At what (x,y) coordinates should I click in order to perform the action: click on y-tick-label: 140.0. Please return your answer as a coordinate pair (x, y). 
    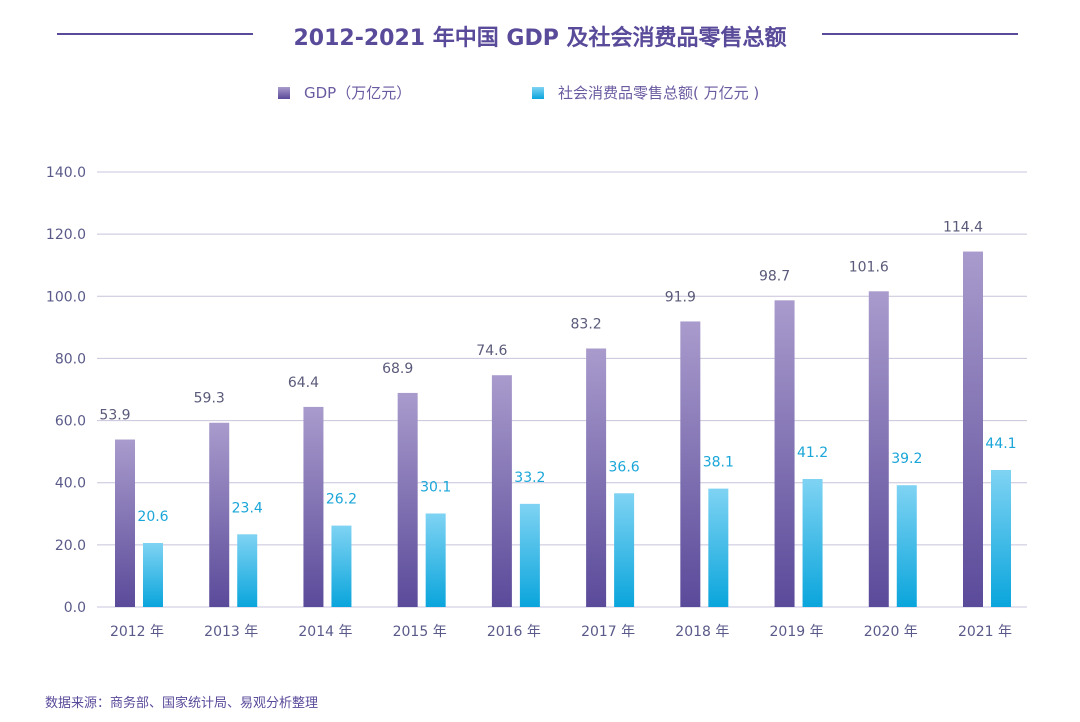
    Looking at the image, I should click on (66, 173).